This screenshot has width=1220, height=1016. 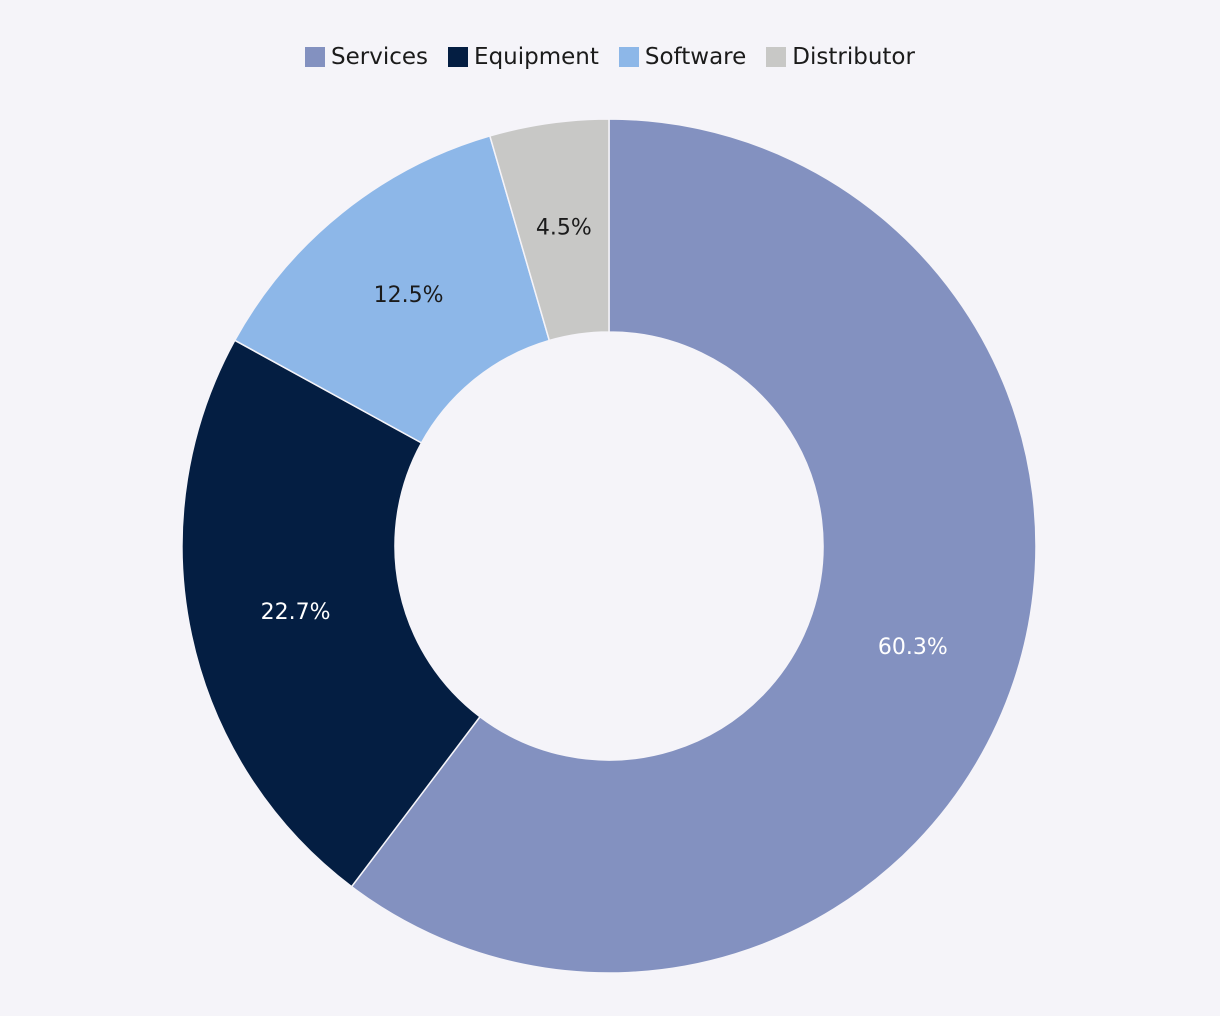 What do you see at coordinates (610, 57) in the screenshot?
I see `chart-legend: Services Equipment Software Distributor` at bounding box center [610, 57].